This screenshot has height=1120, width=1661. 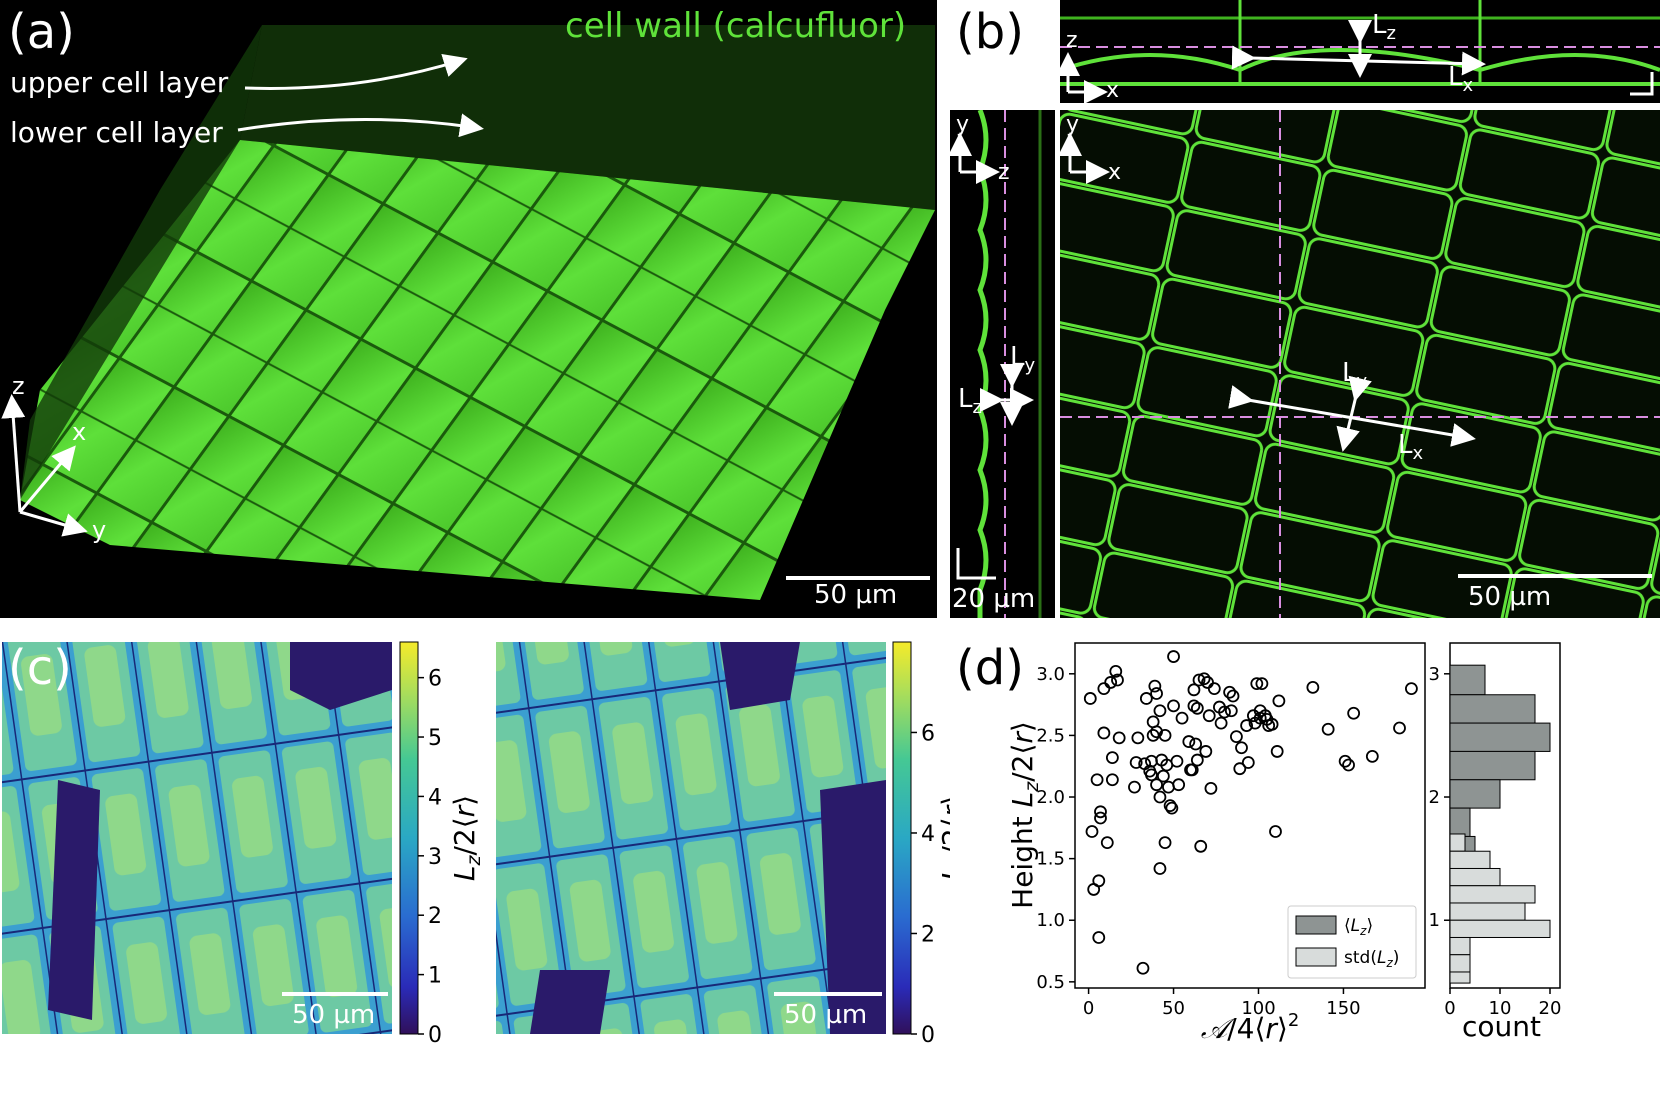 I want to click on legend-std: std(Lz), so click(x=1371, y=959).